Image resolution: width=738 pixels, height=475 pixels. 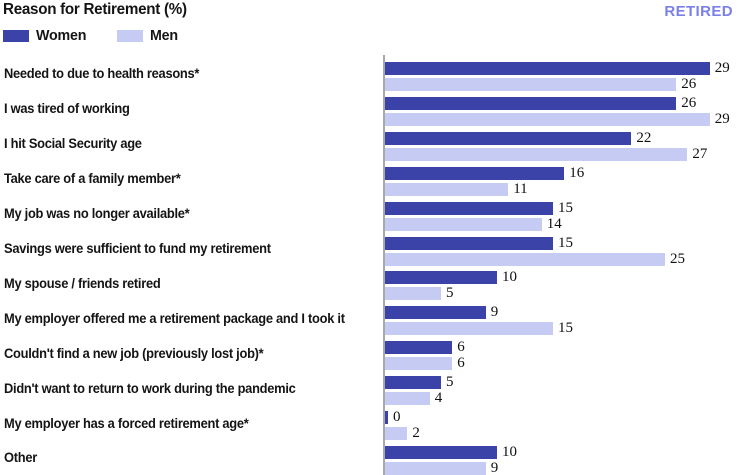 I want to click on category-label: My employer has a forced retirement age*, so click(x=192, y=422).